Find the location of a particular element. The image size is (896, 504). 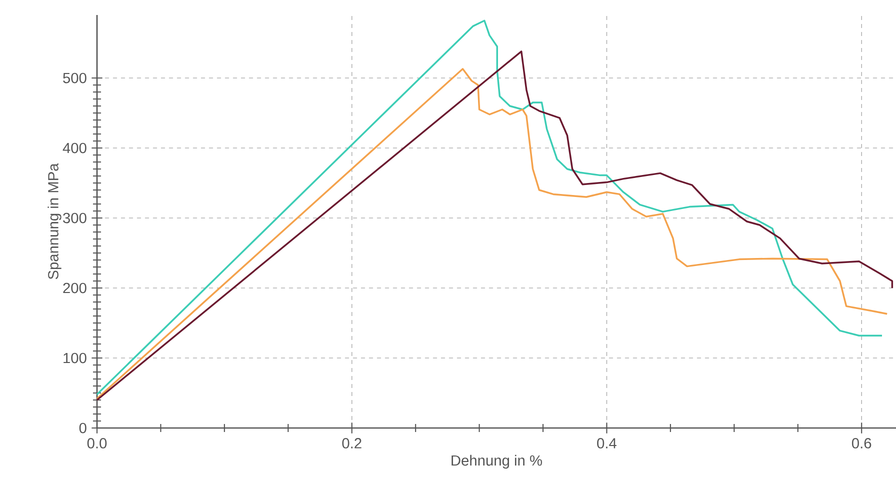

y-axis-title: Spannung in MPa is located at coordinates (55, 221).